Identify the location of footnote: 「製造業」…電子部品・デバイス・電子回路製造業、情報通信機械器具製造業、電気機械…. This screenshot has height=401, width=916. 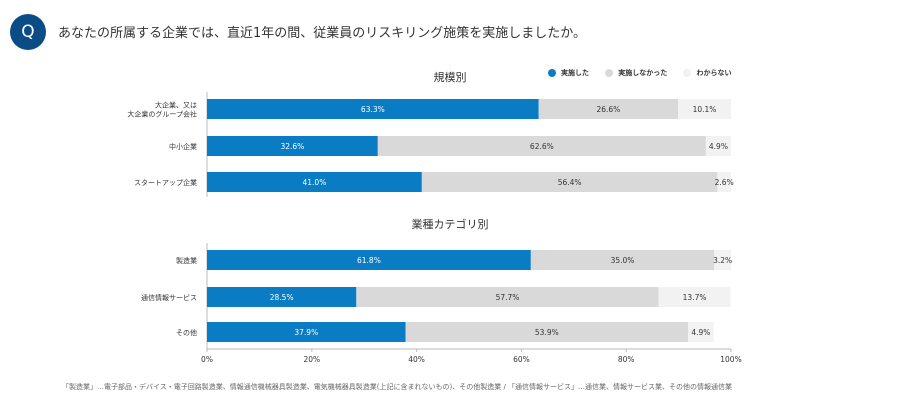
(397, 387).